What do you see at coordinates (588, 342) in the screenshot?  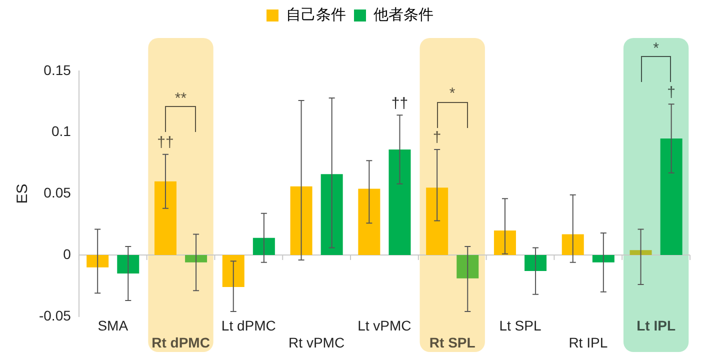 I see `x-tick-label: Rt IPL` at bounding box center [588, 342].